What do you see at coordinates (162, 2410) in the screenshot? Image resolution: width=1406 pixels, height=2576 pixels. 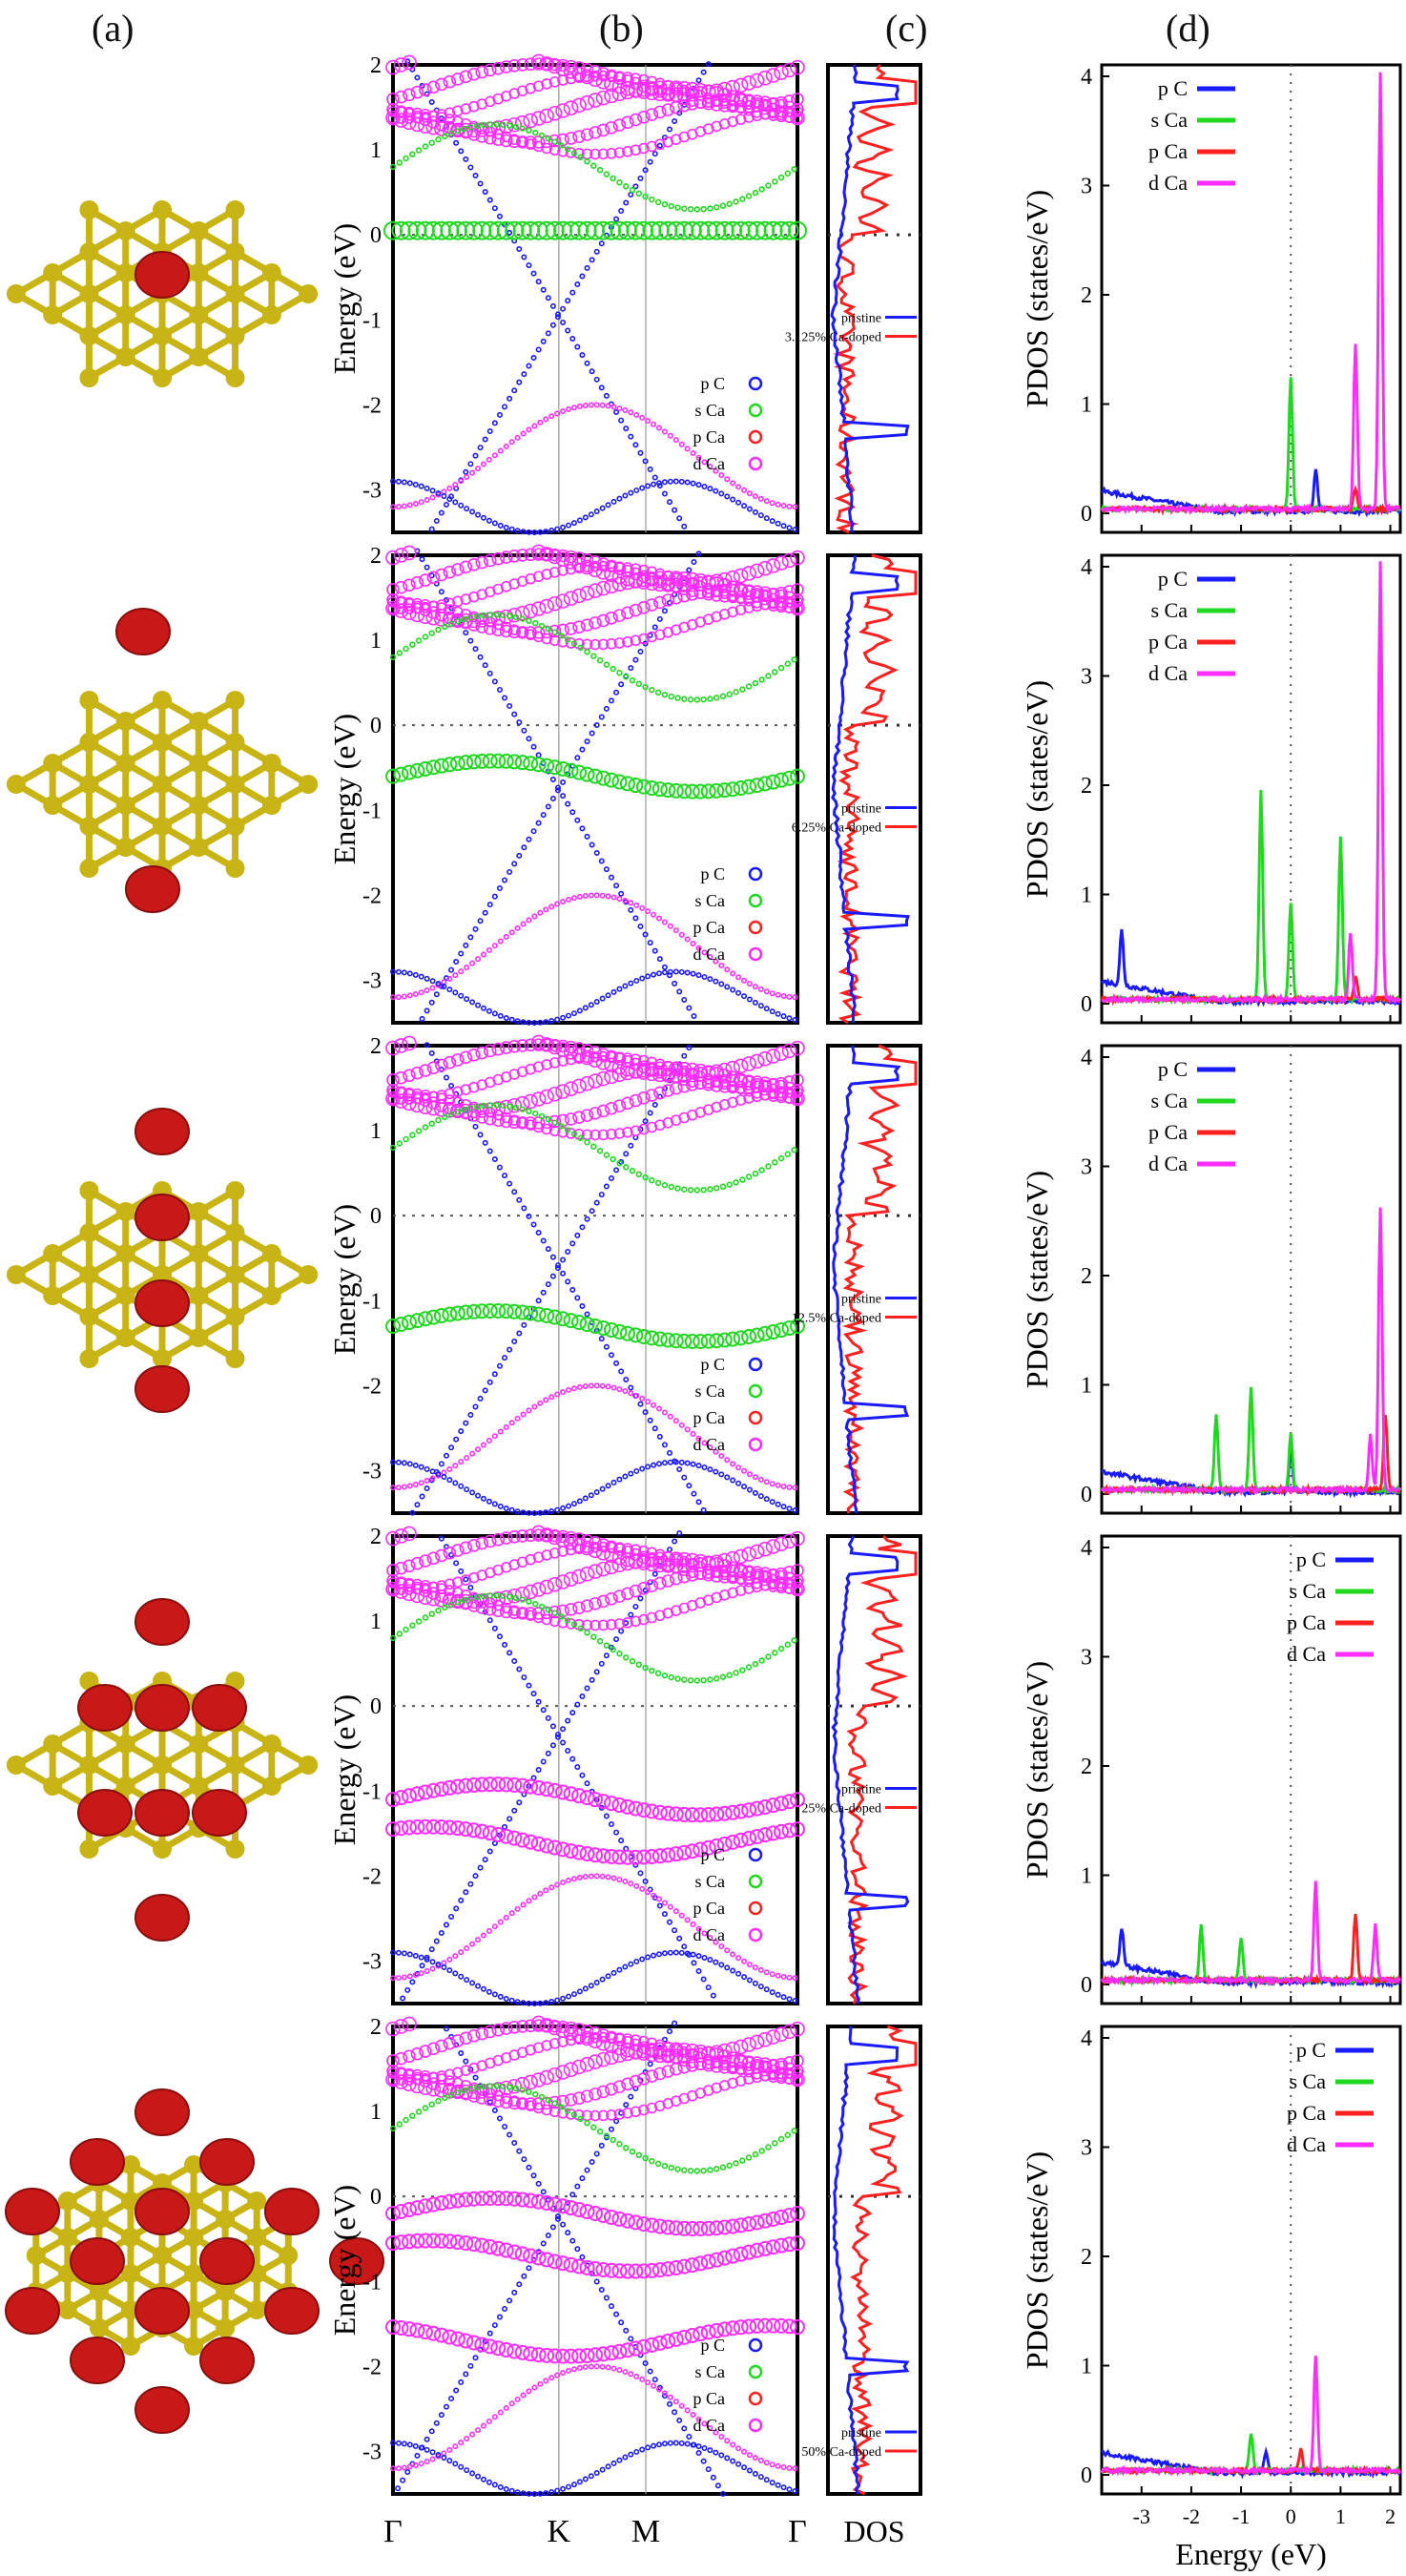 I see `calcium-atom` at bounding box center [162, 2410].